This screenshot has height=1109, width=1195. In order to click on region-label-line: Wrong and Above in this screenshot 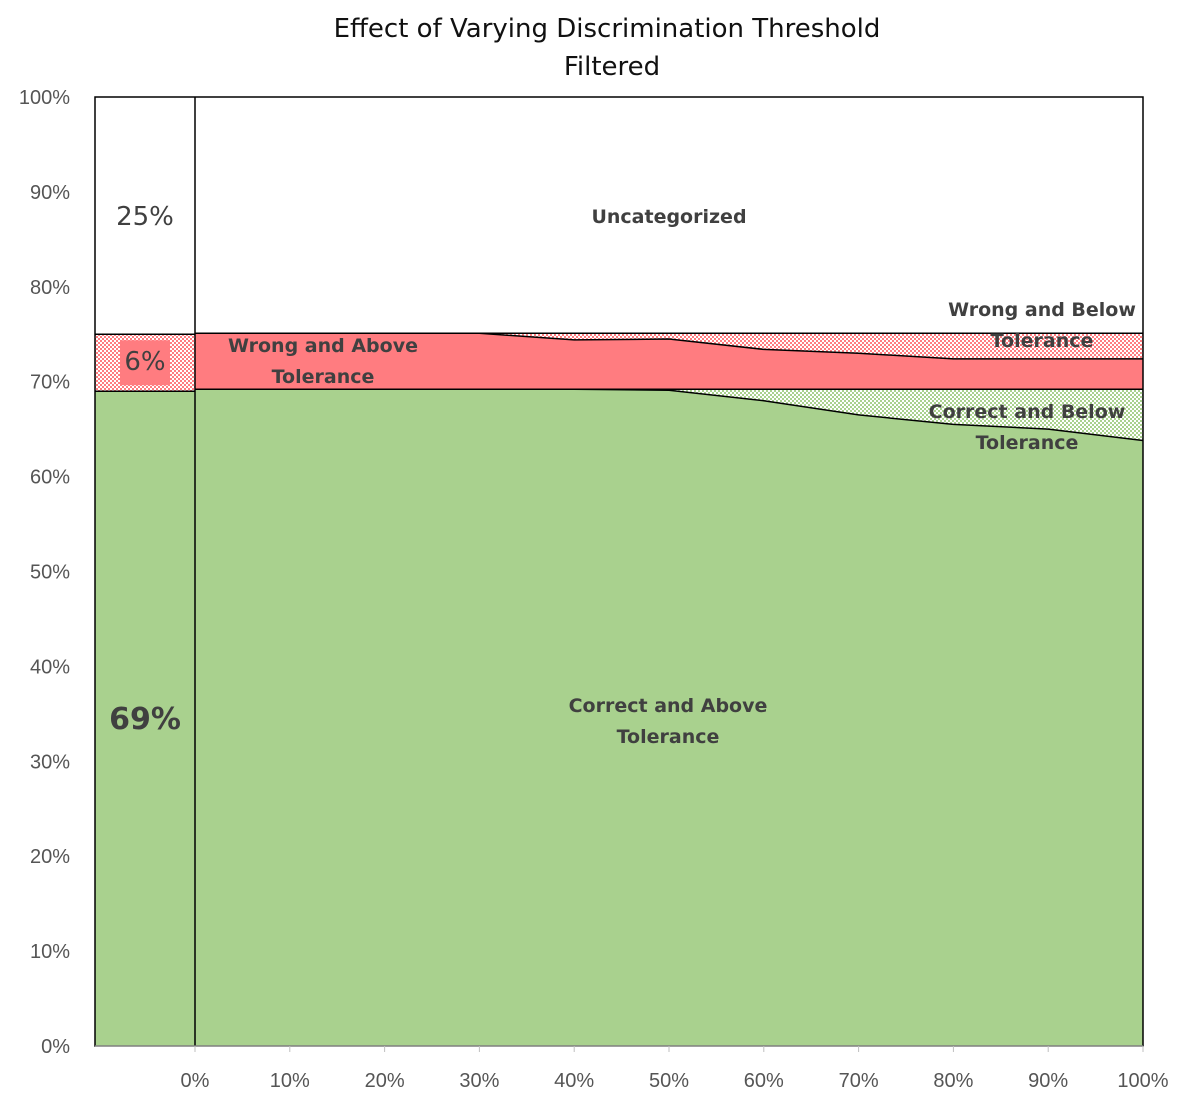, I will do `click(323, 346)`.